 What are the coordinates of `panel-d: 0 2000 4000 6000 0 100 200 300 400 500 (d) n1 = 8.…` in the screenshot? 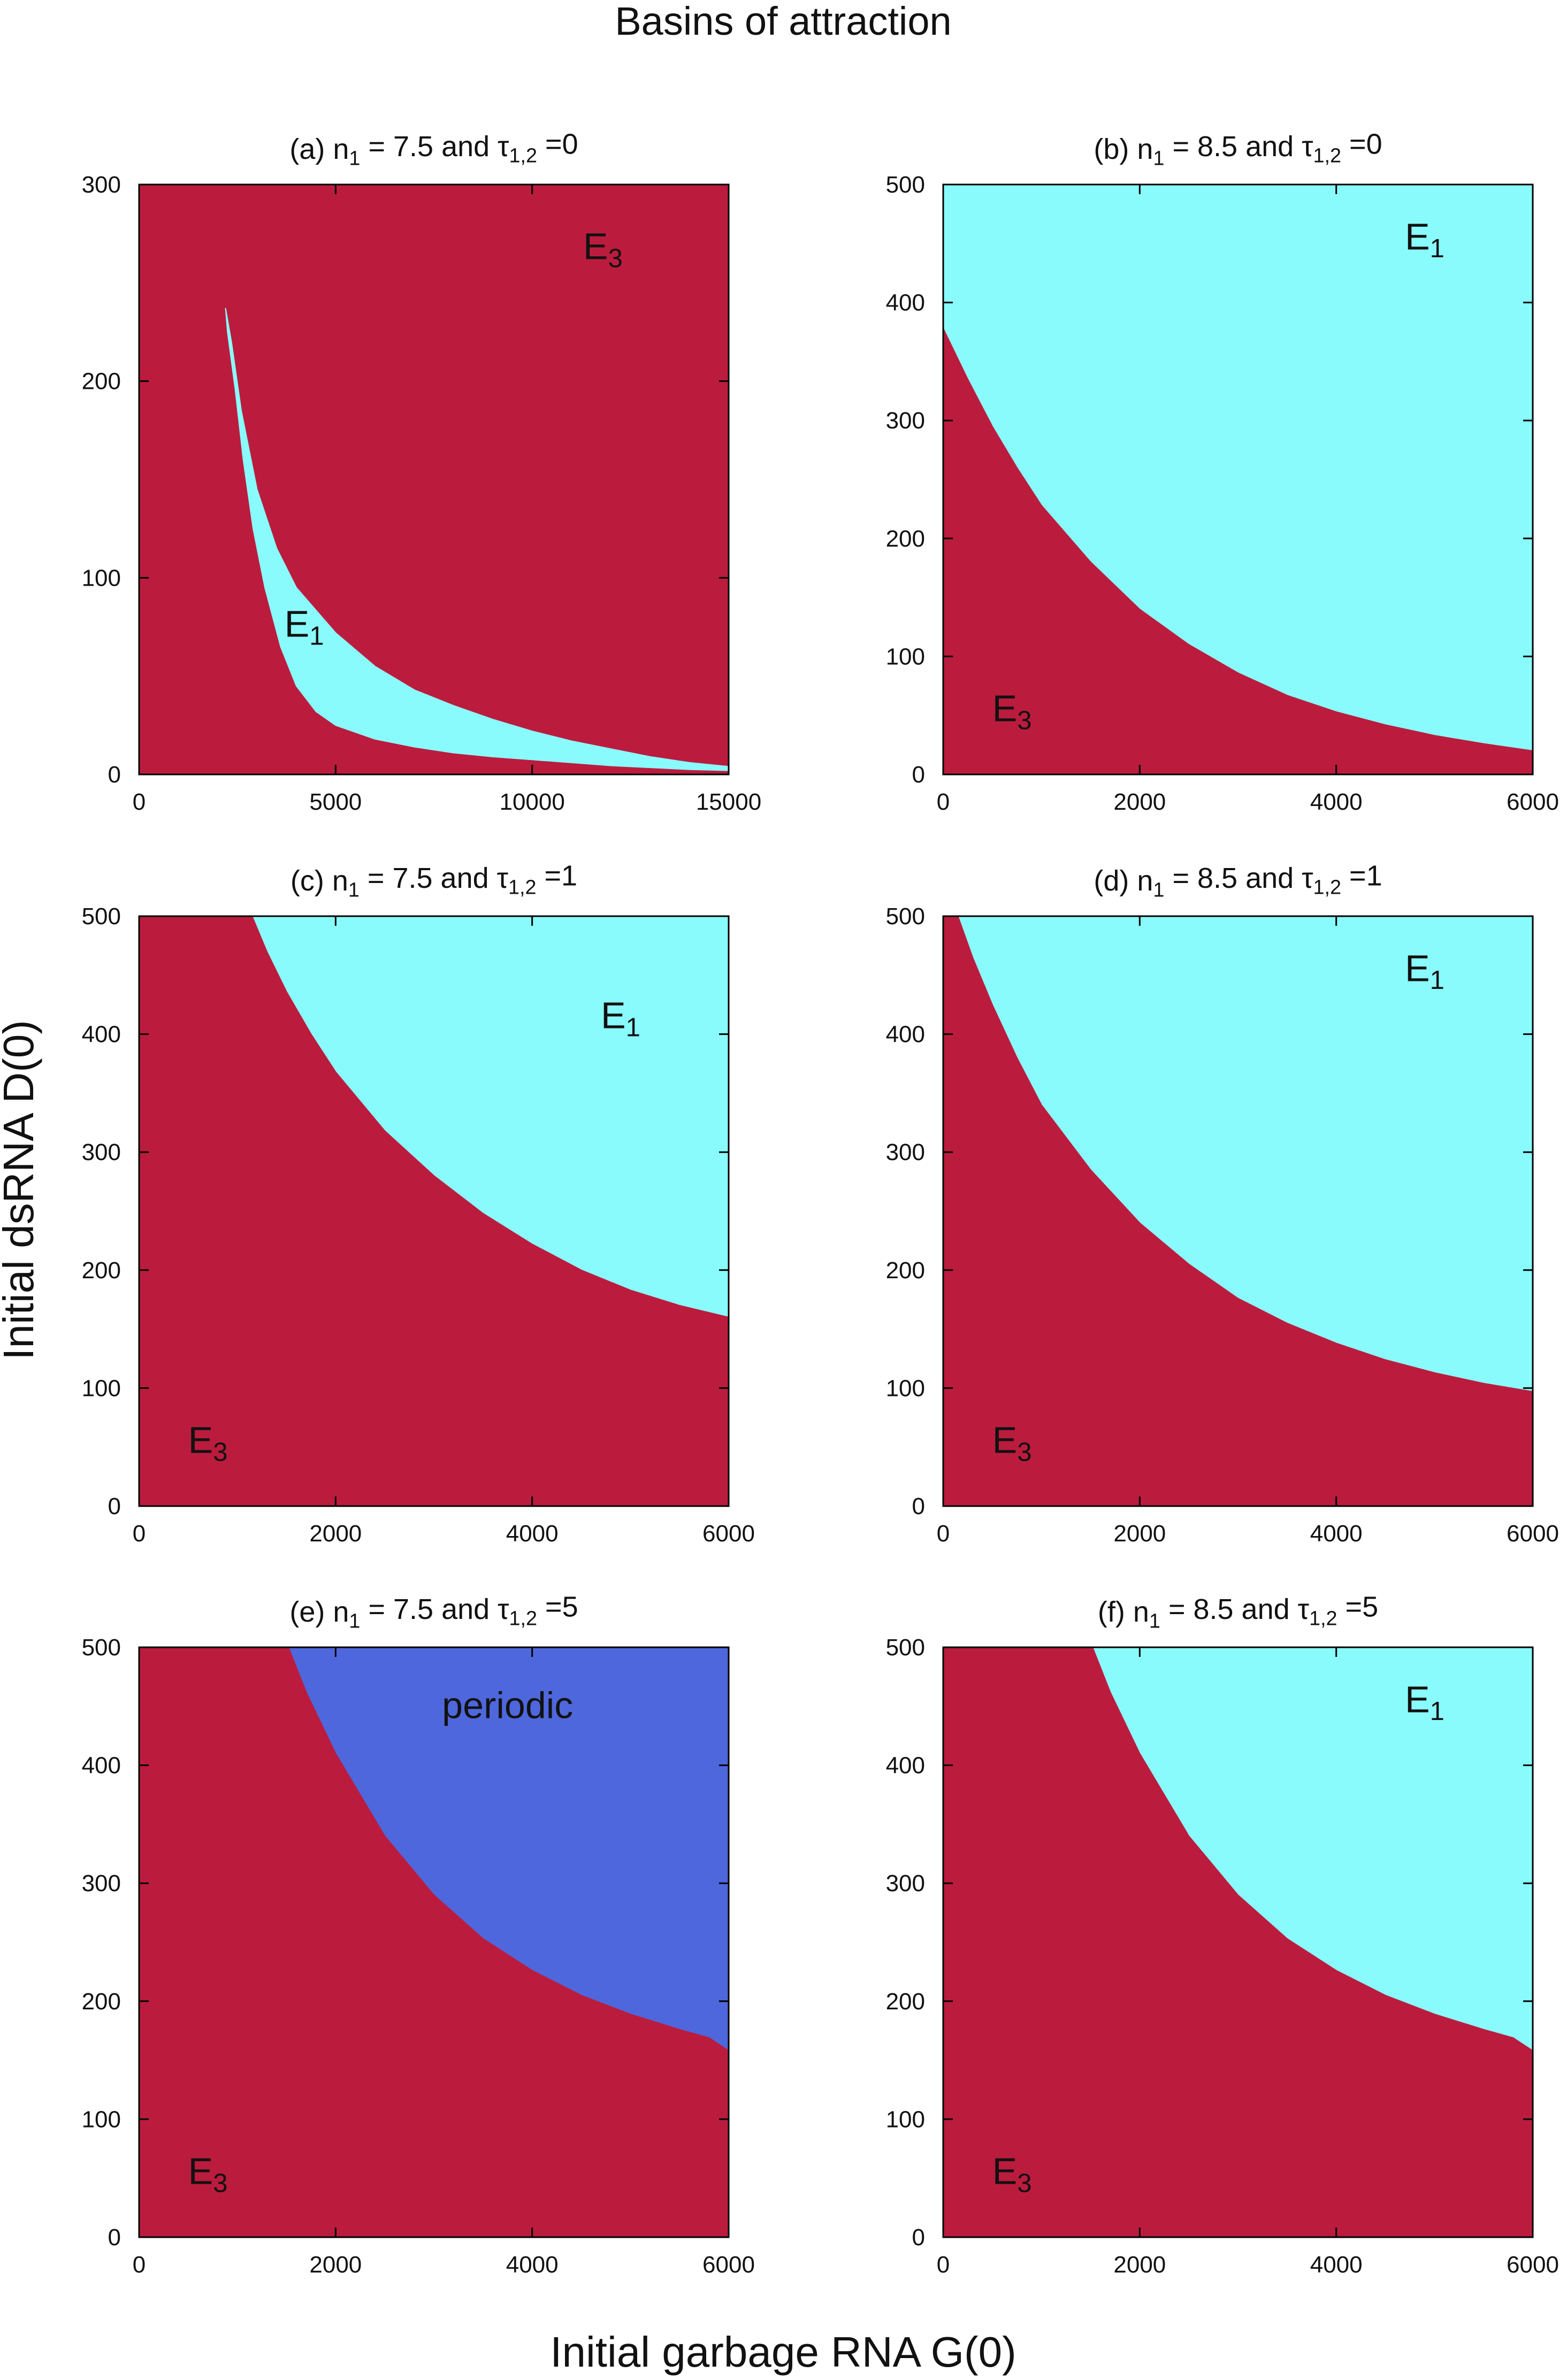 It's located at (1222, 1203).